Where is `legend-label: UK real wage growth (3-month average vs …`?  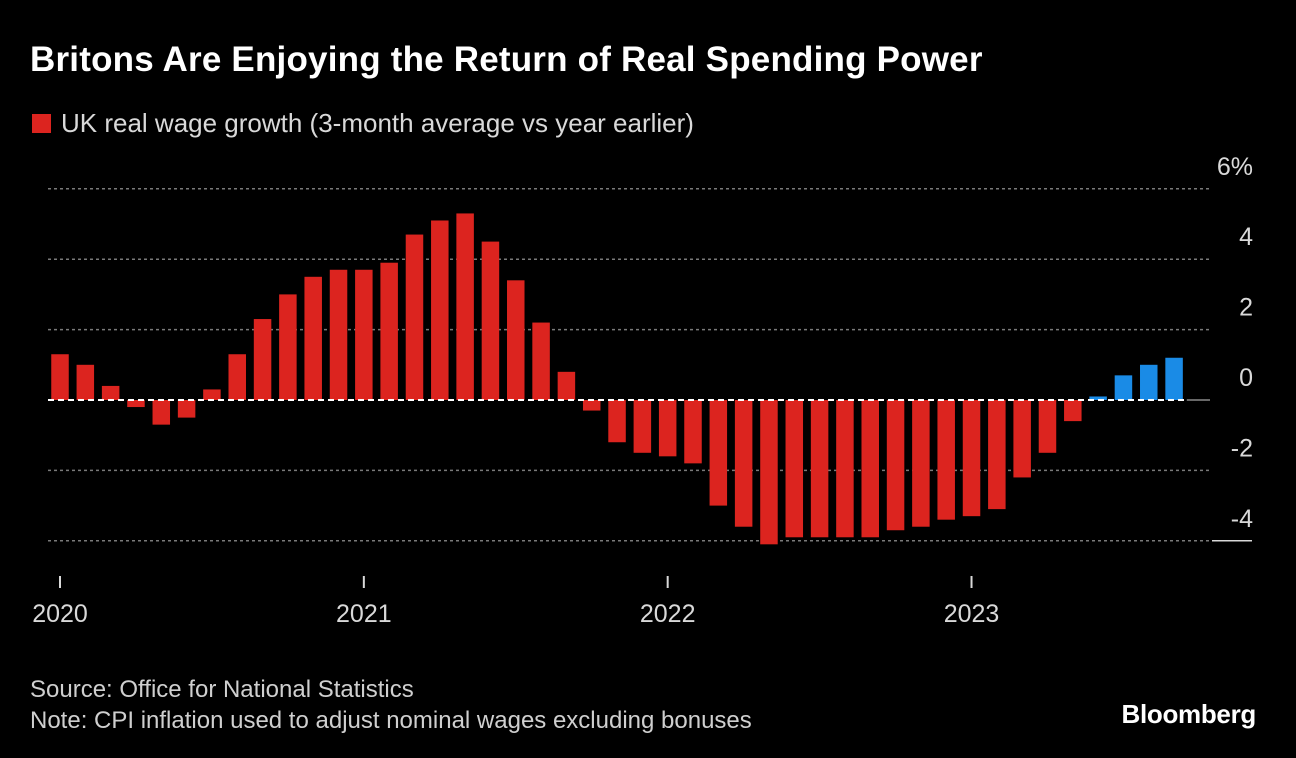
legend-label: UK real wage growth (3-month average vs … is located at coordinates (377, 123).